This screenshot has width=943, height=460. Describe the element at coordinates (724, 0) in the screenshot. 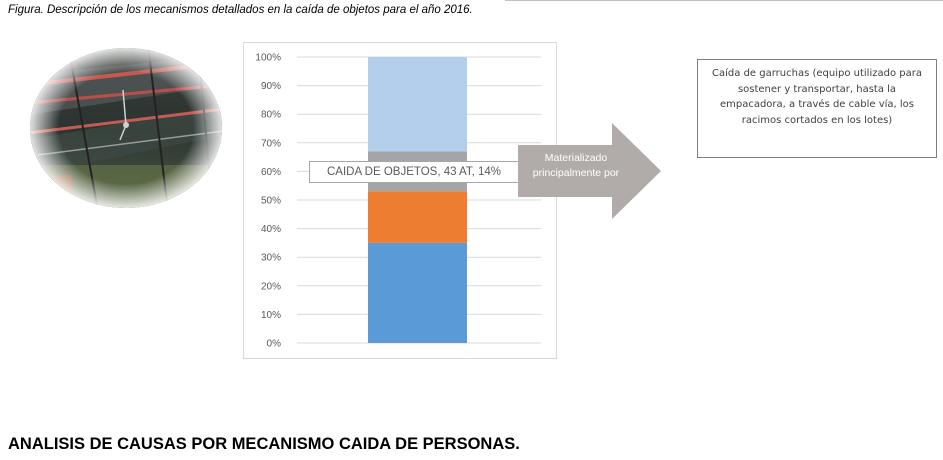

I see `top-rule` at that location.